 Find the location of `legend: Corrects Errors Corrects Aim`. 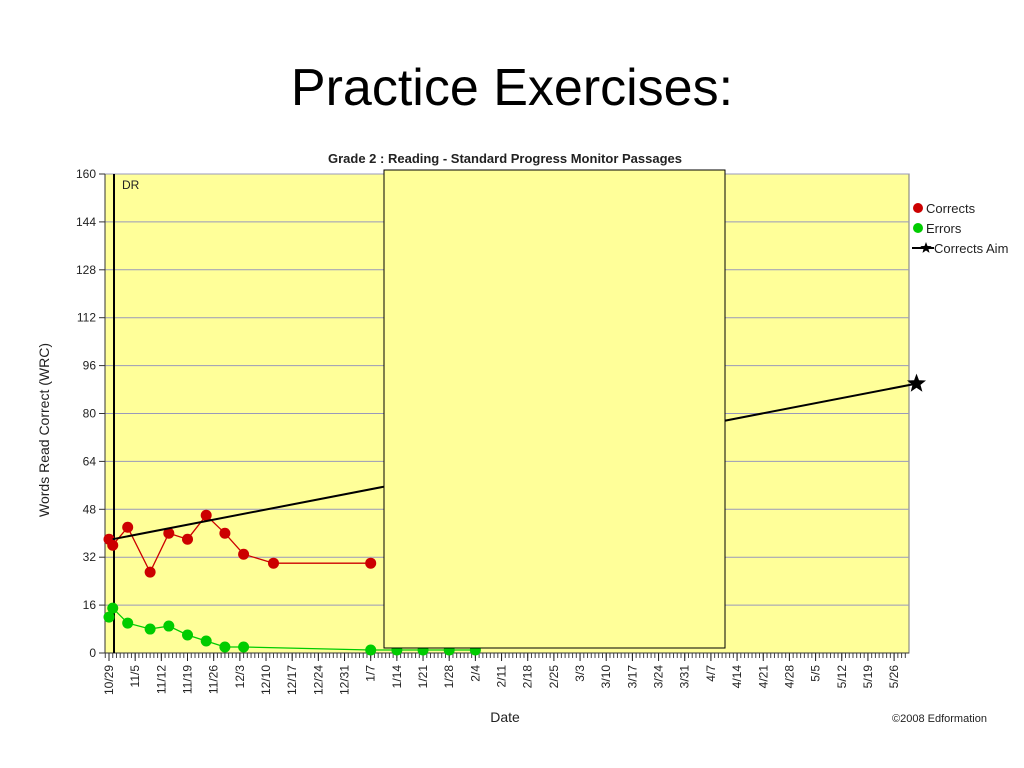

legend: Corrects Errors Corrects Aim is located at coordinates (960, 228).